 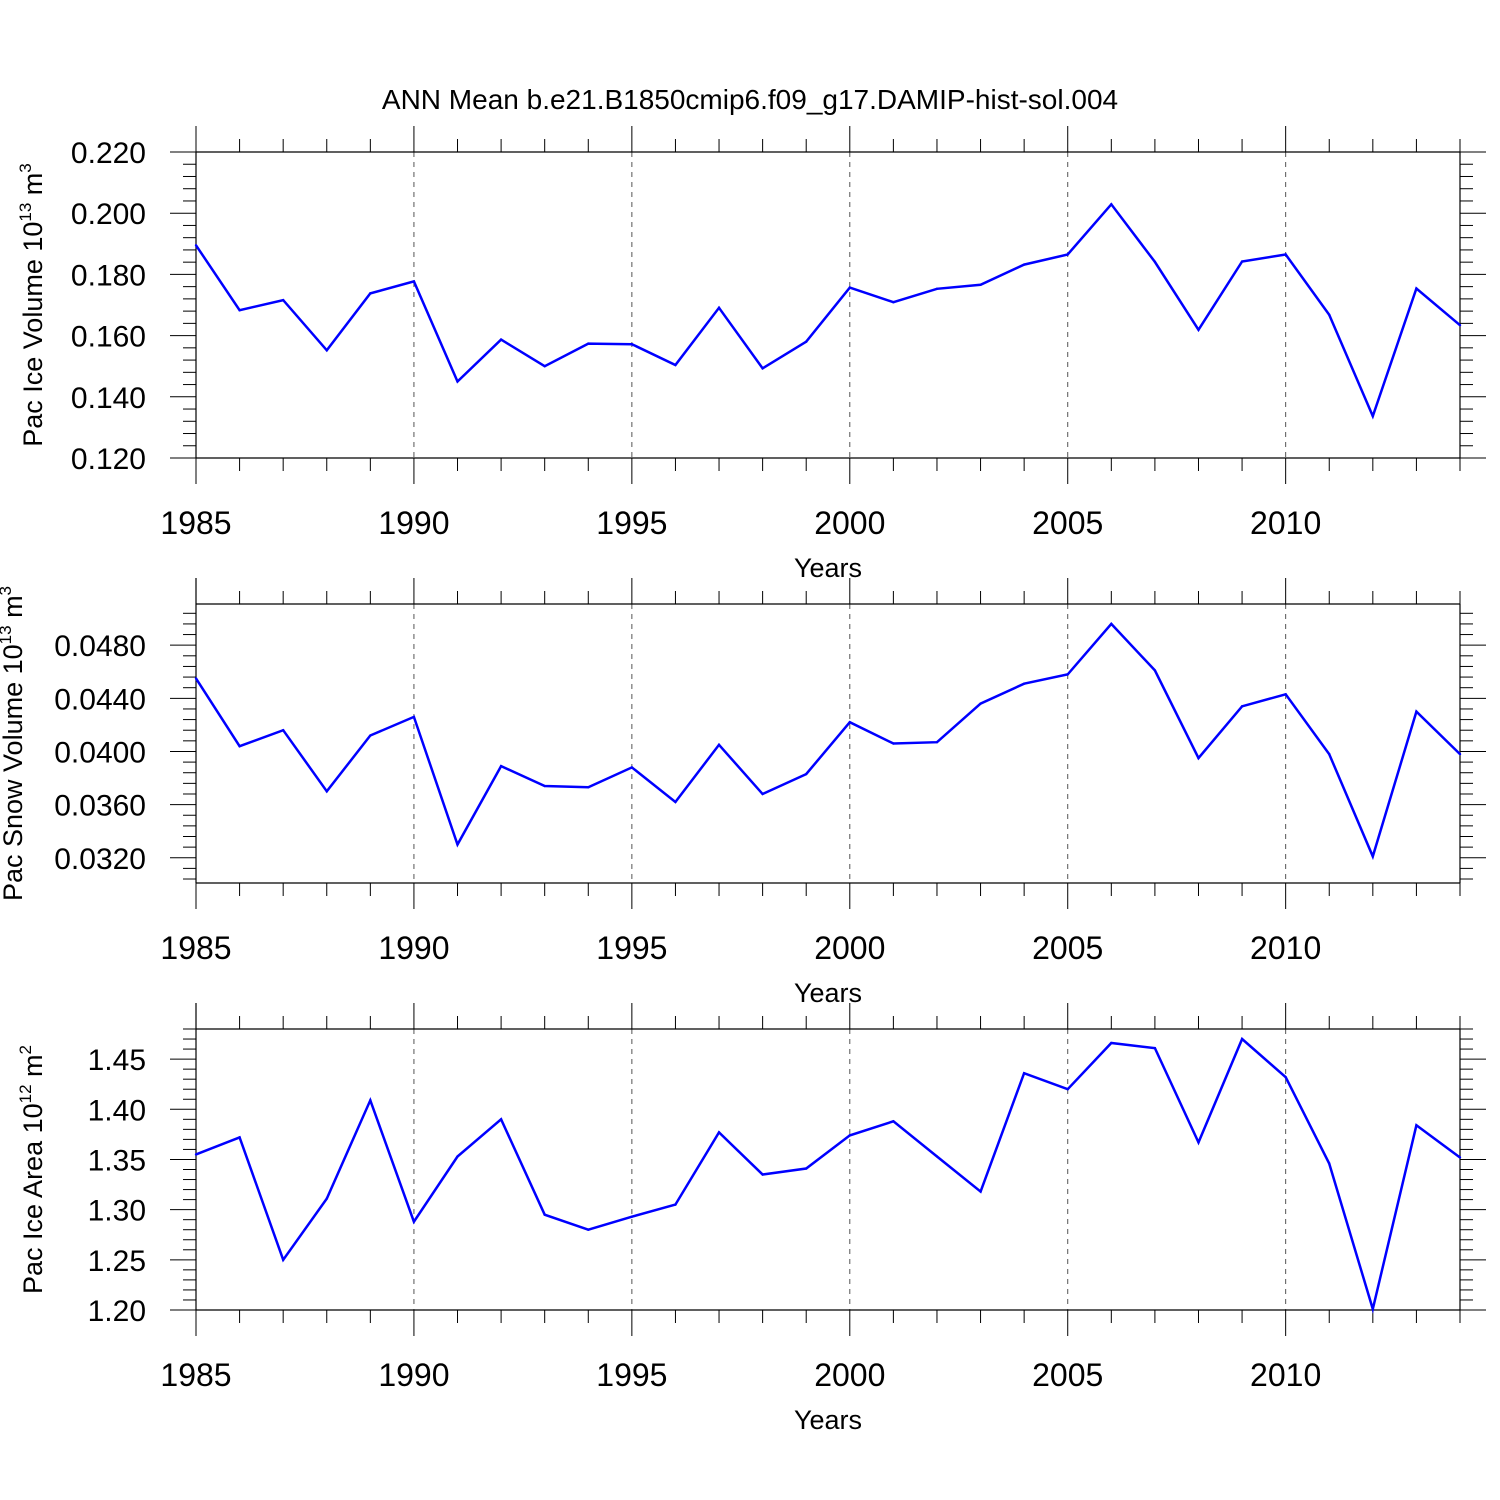 I want to click on y-tick-label: 1.20, so click(x=117, y=1311).